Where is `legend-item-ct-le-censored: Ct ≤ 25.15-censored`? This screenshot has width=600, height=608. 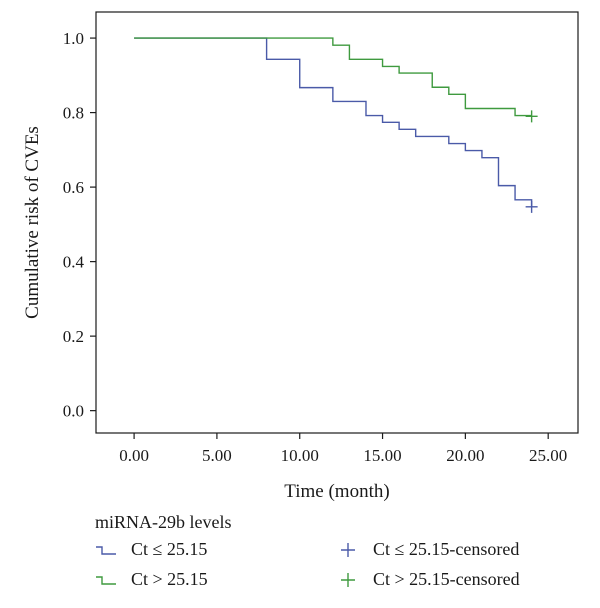 legend-item-ct-le-censored: Ct ≤ 25.15-censored is located at coordinates (428, 549).